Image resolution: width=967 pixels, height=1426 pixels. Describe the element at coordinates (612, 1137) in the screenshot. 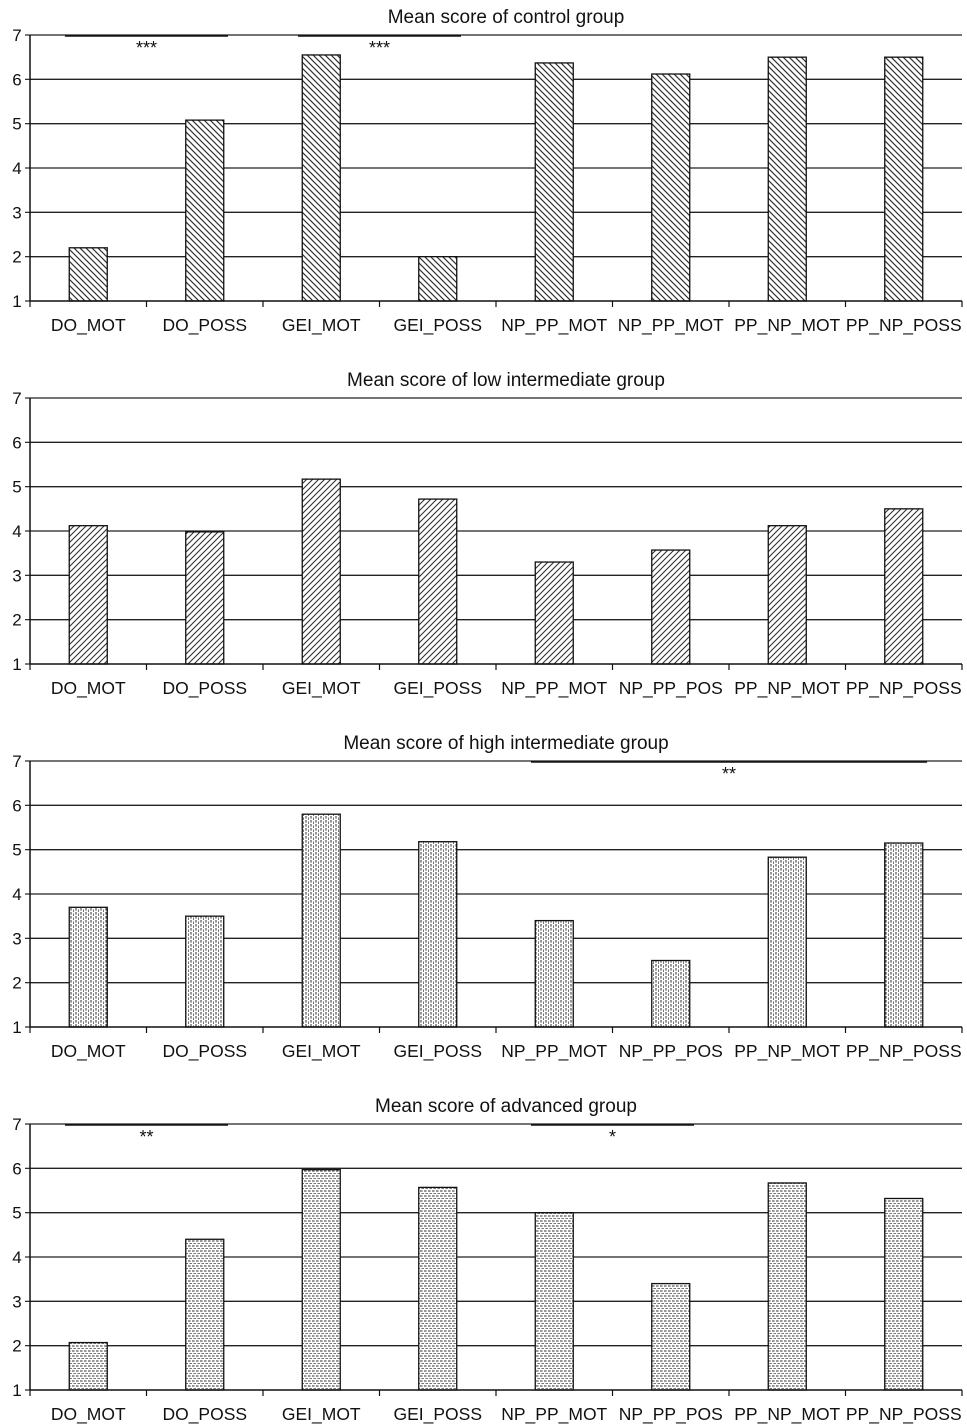

I see `significance-label: *` at that location.